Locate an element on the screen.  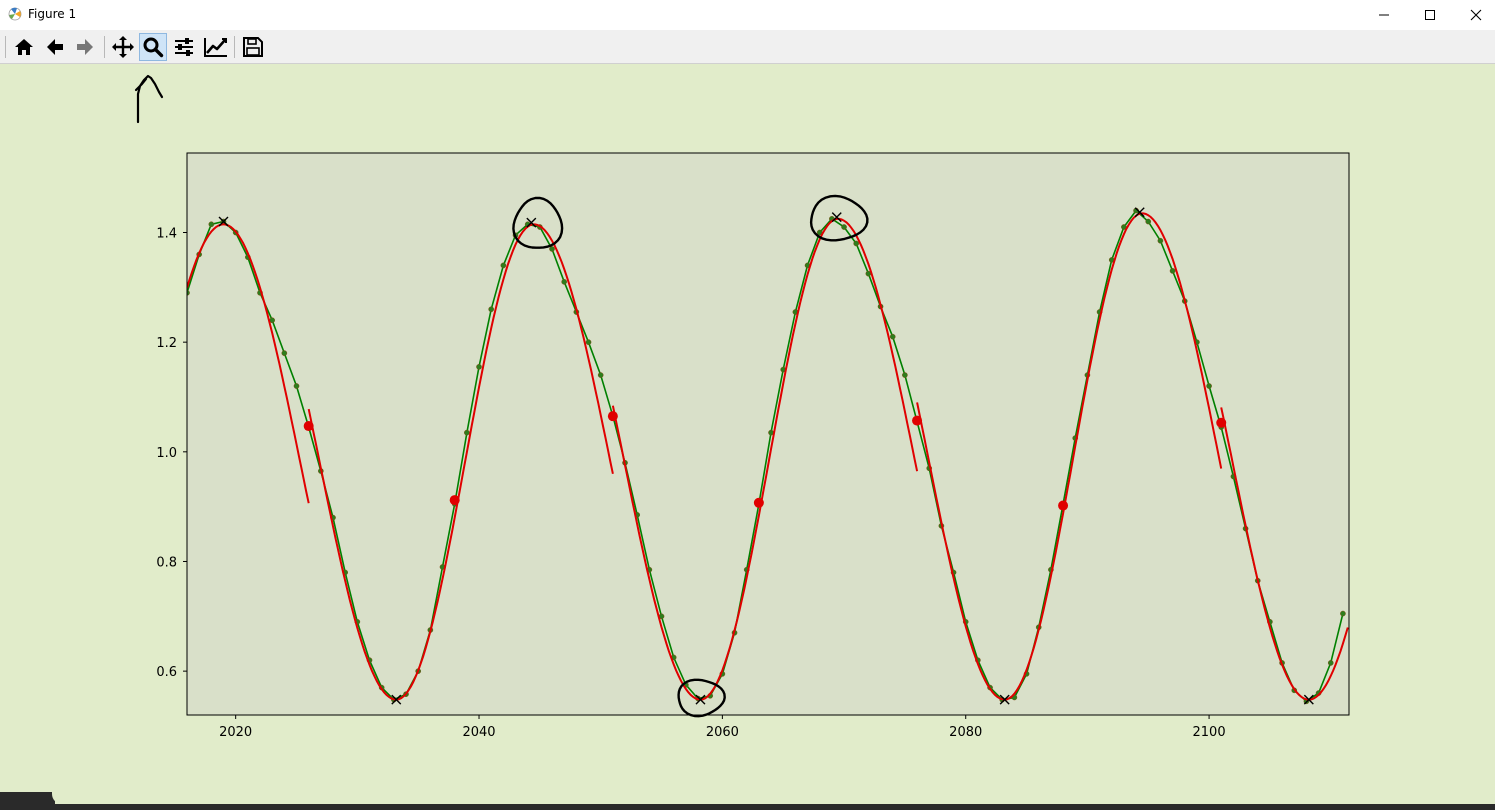
back-button is located at coordinates (55, 47).